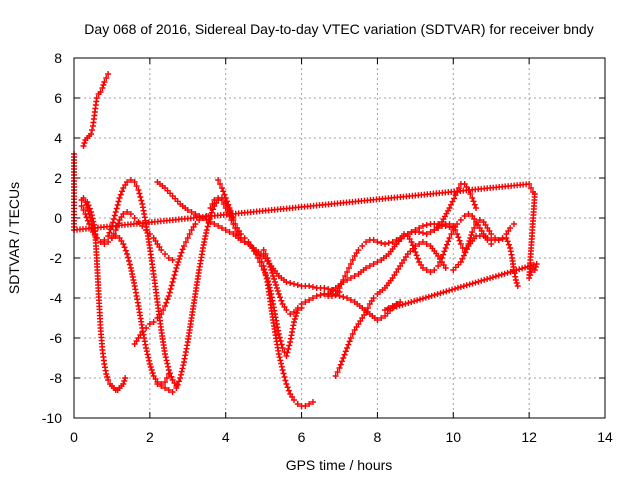 This screenshot has width=640, height=480. I want to click on x-tick-label: 2, so click(150, 437).